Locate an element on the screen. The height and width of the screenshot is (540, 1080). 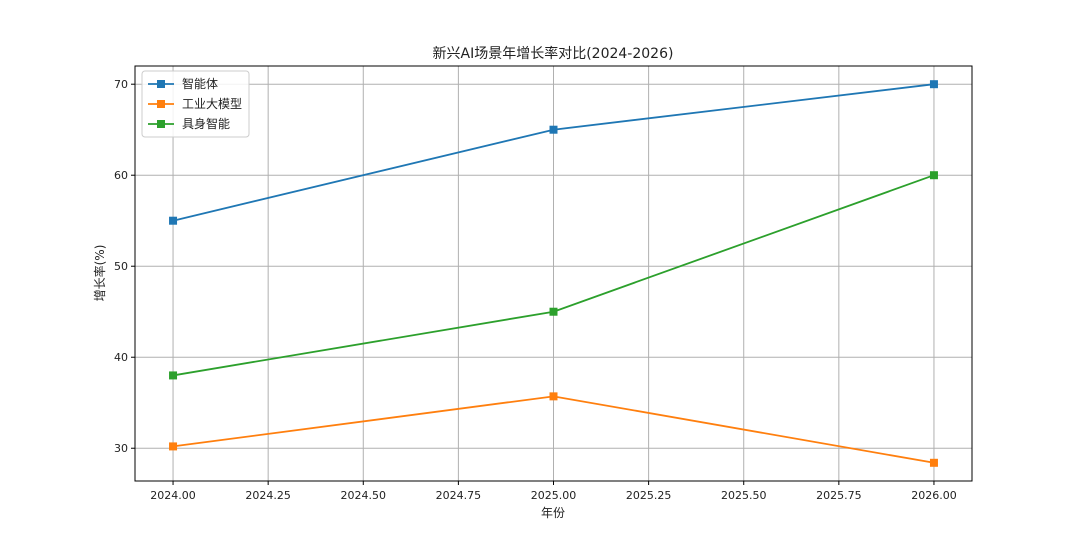
x-tick-label: 2025.00 is located at coordinates (554, 495).